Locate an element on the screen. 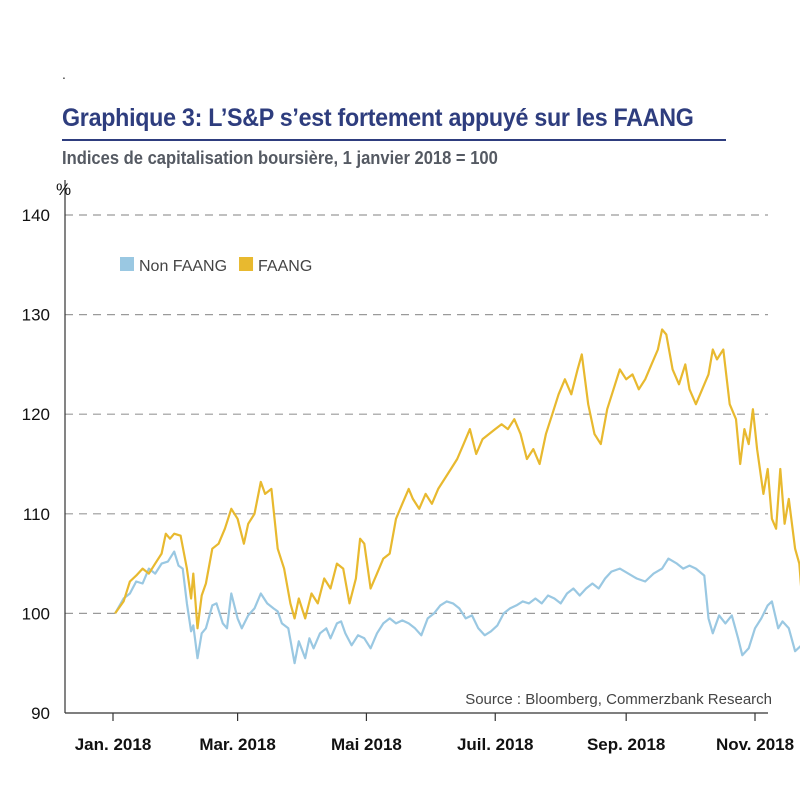 The height and width of the screenshot is (800, 800). y-tick-label: 130 is located at coordinates (36, 315).